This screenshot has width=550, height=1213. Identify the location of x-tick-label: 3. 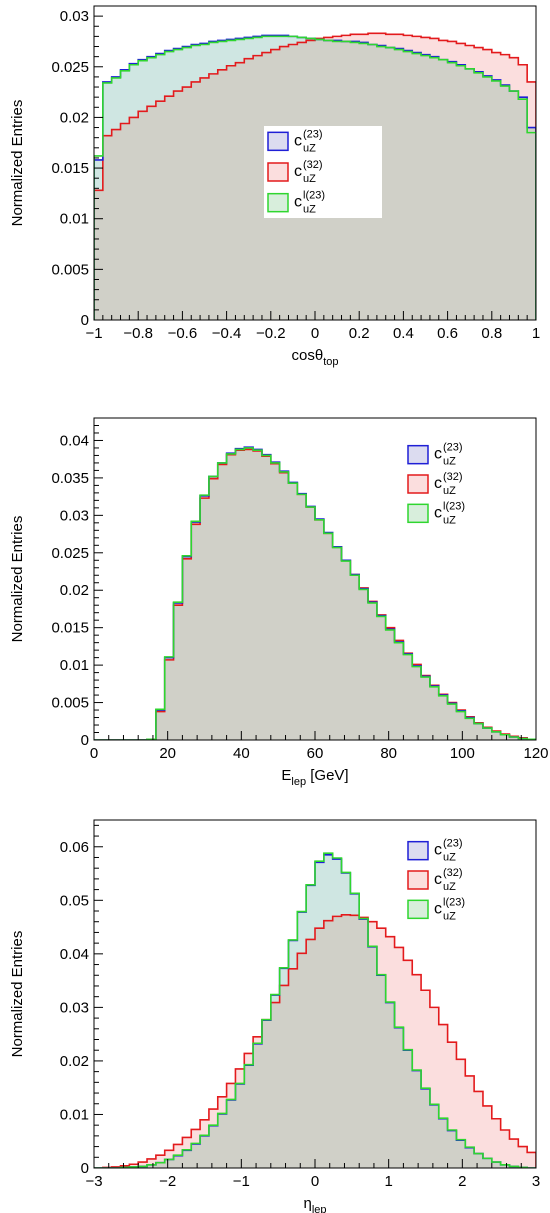
(536, 1181).